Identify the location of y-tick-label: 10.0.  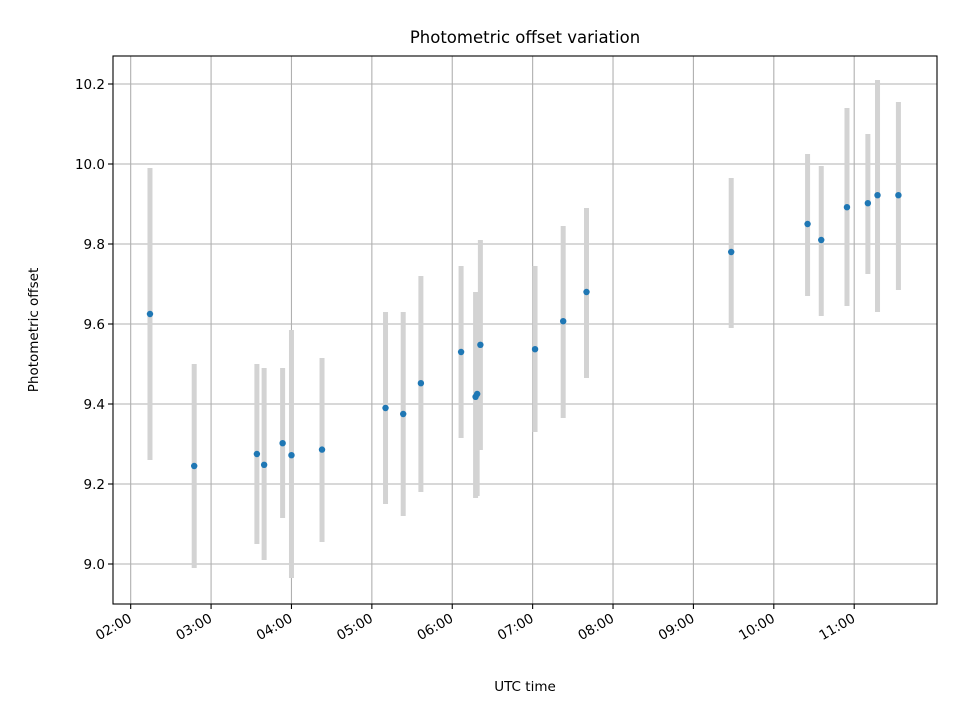
(90, 165).